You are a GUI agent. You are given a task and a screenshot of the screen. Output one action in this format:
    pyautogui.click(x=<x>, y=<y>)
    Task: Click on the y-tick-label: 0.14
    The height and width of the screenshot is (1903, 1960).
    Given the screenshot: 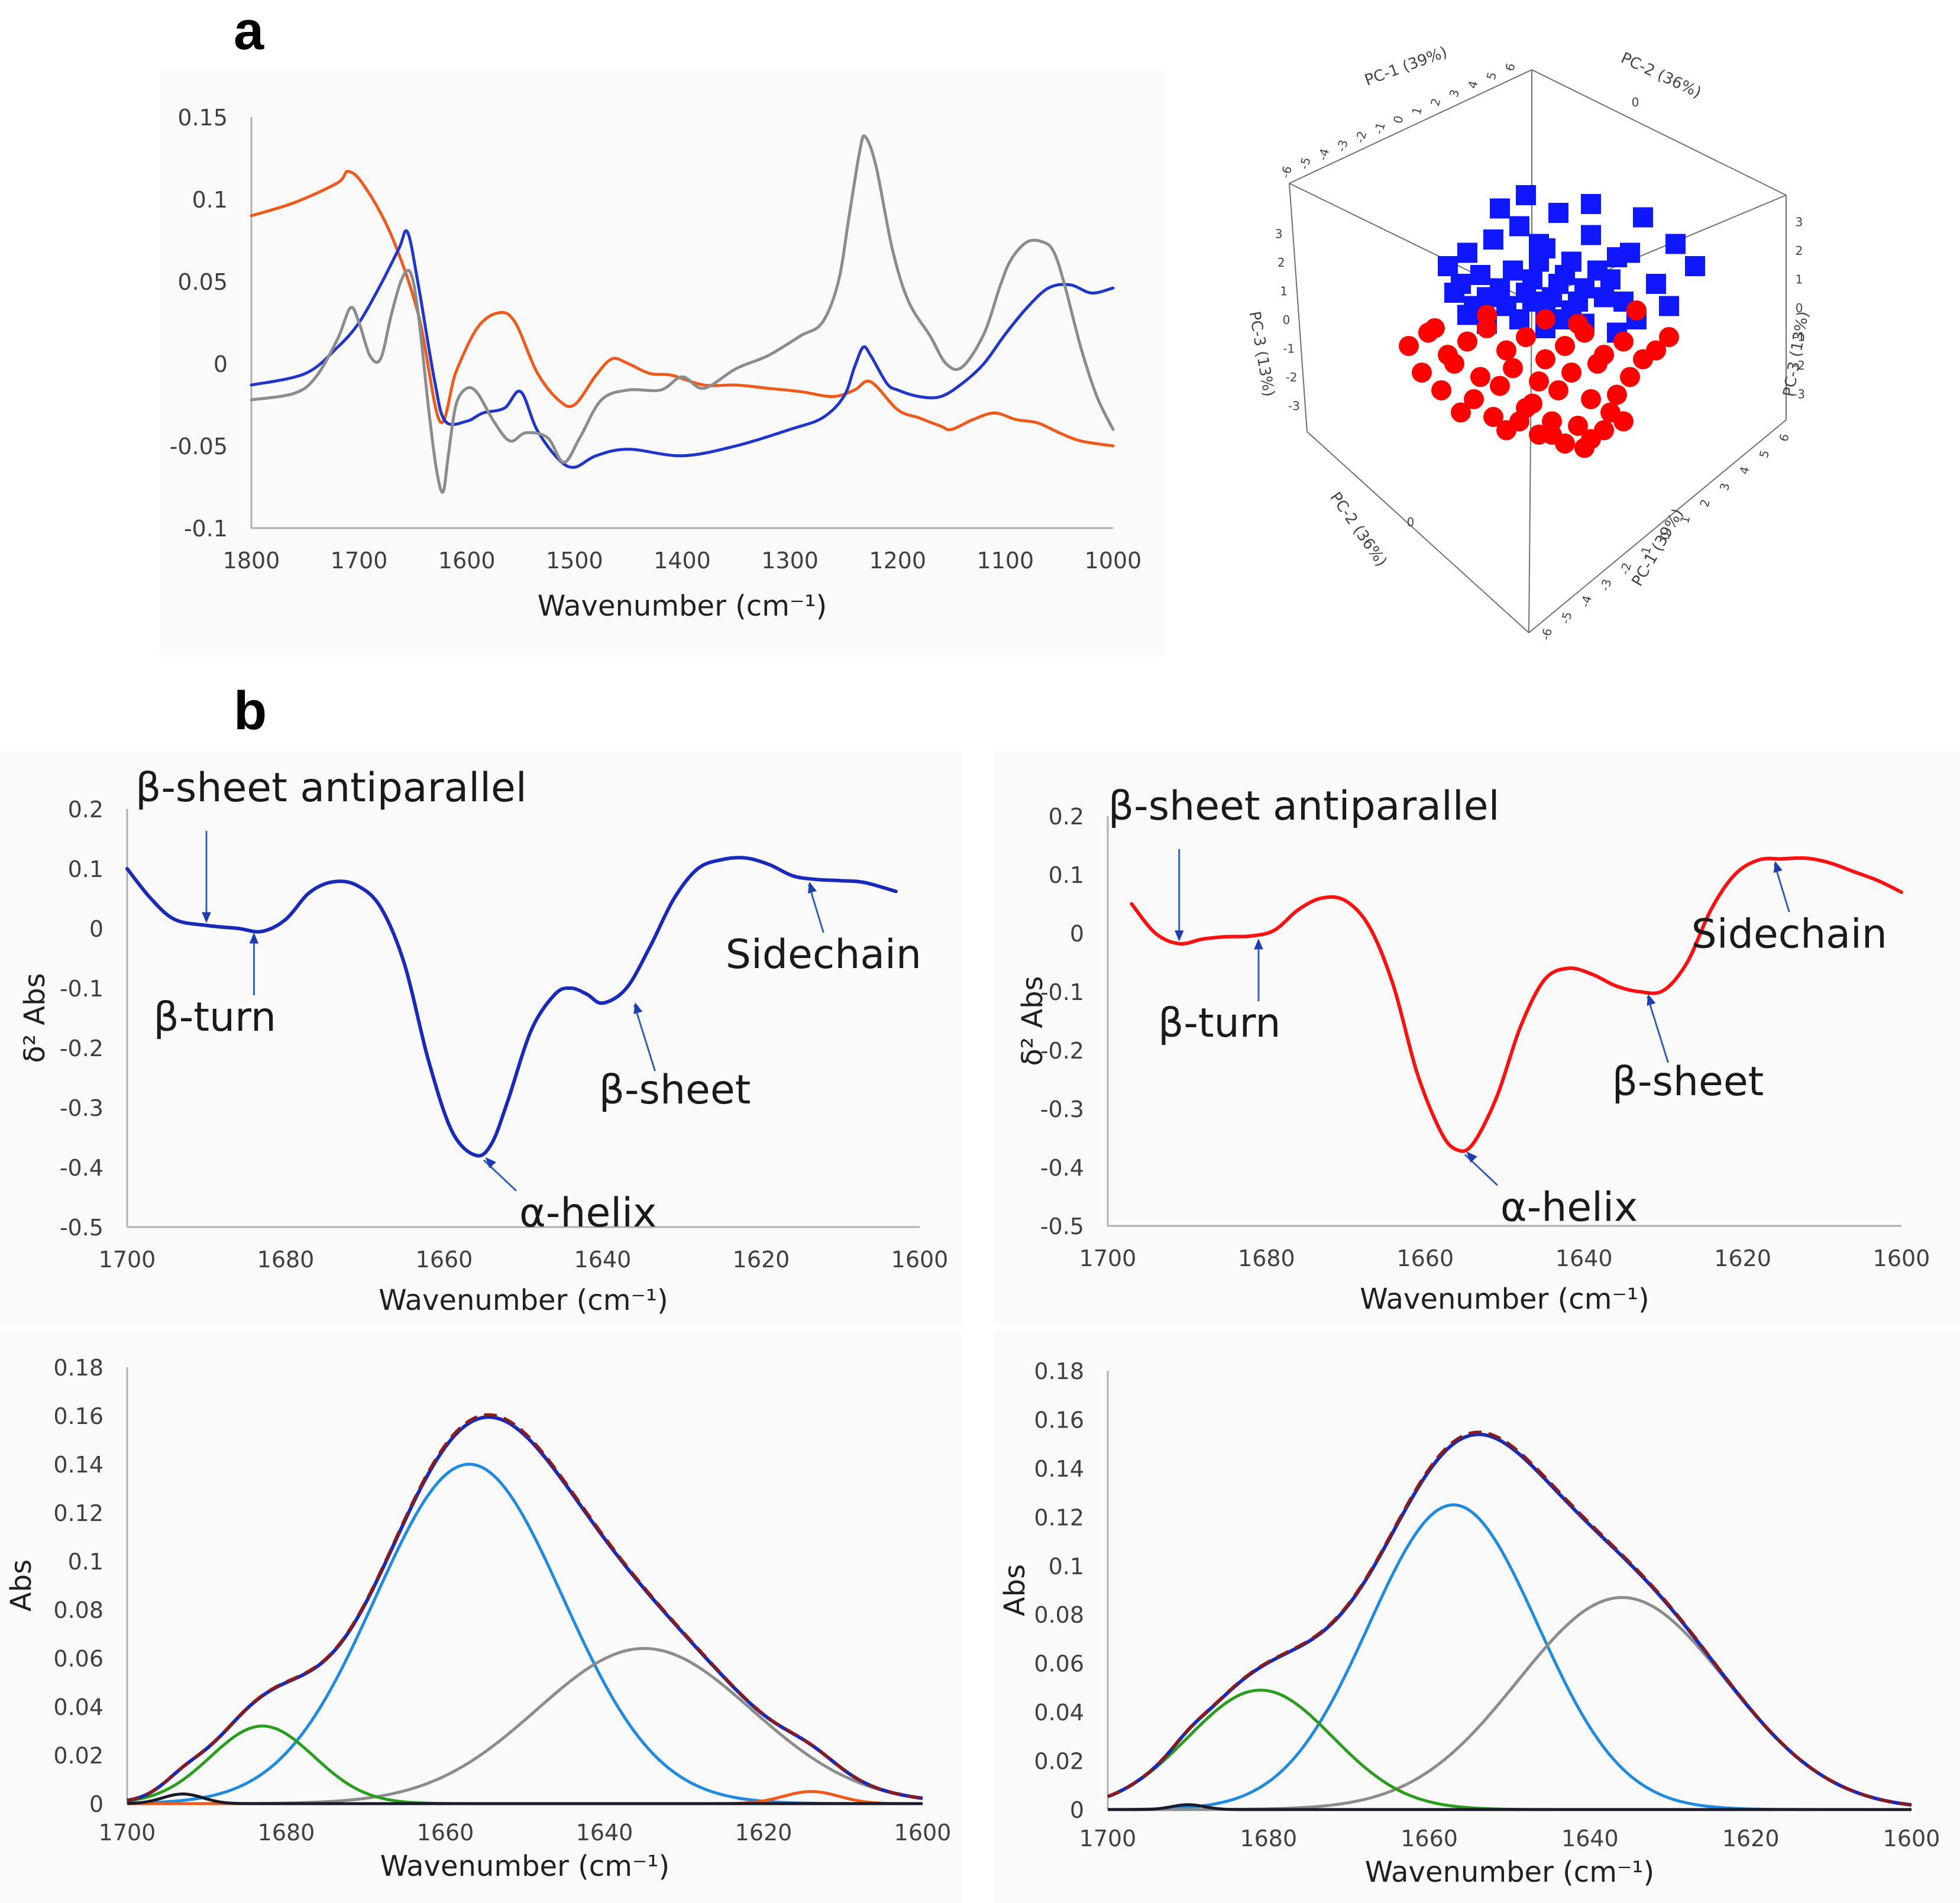 What is the action you would take?
    pyautogui.click(x=78, y=1465)
    